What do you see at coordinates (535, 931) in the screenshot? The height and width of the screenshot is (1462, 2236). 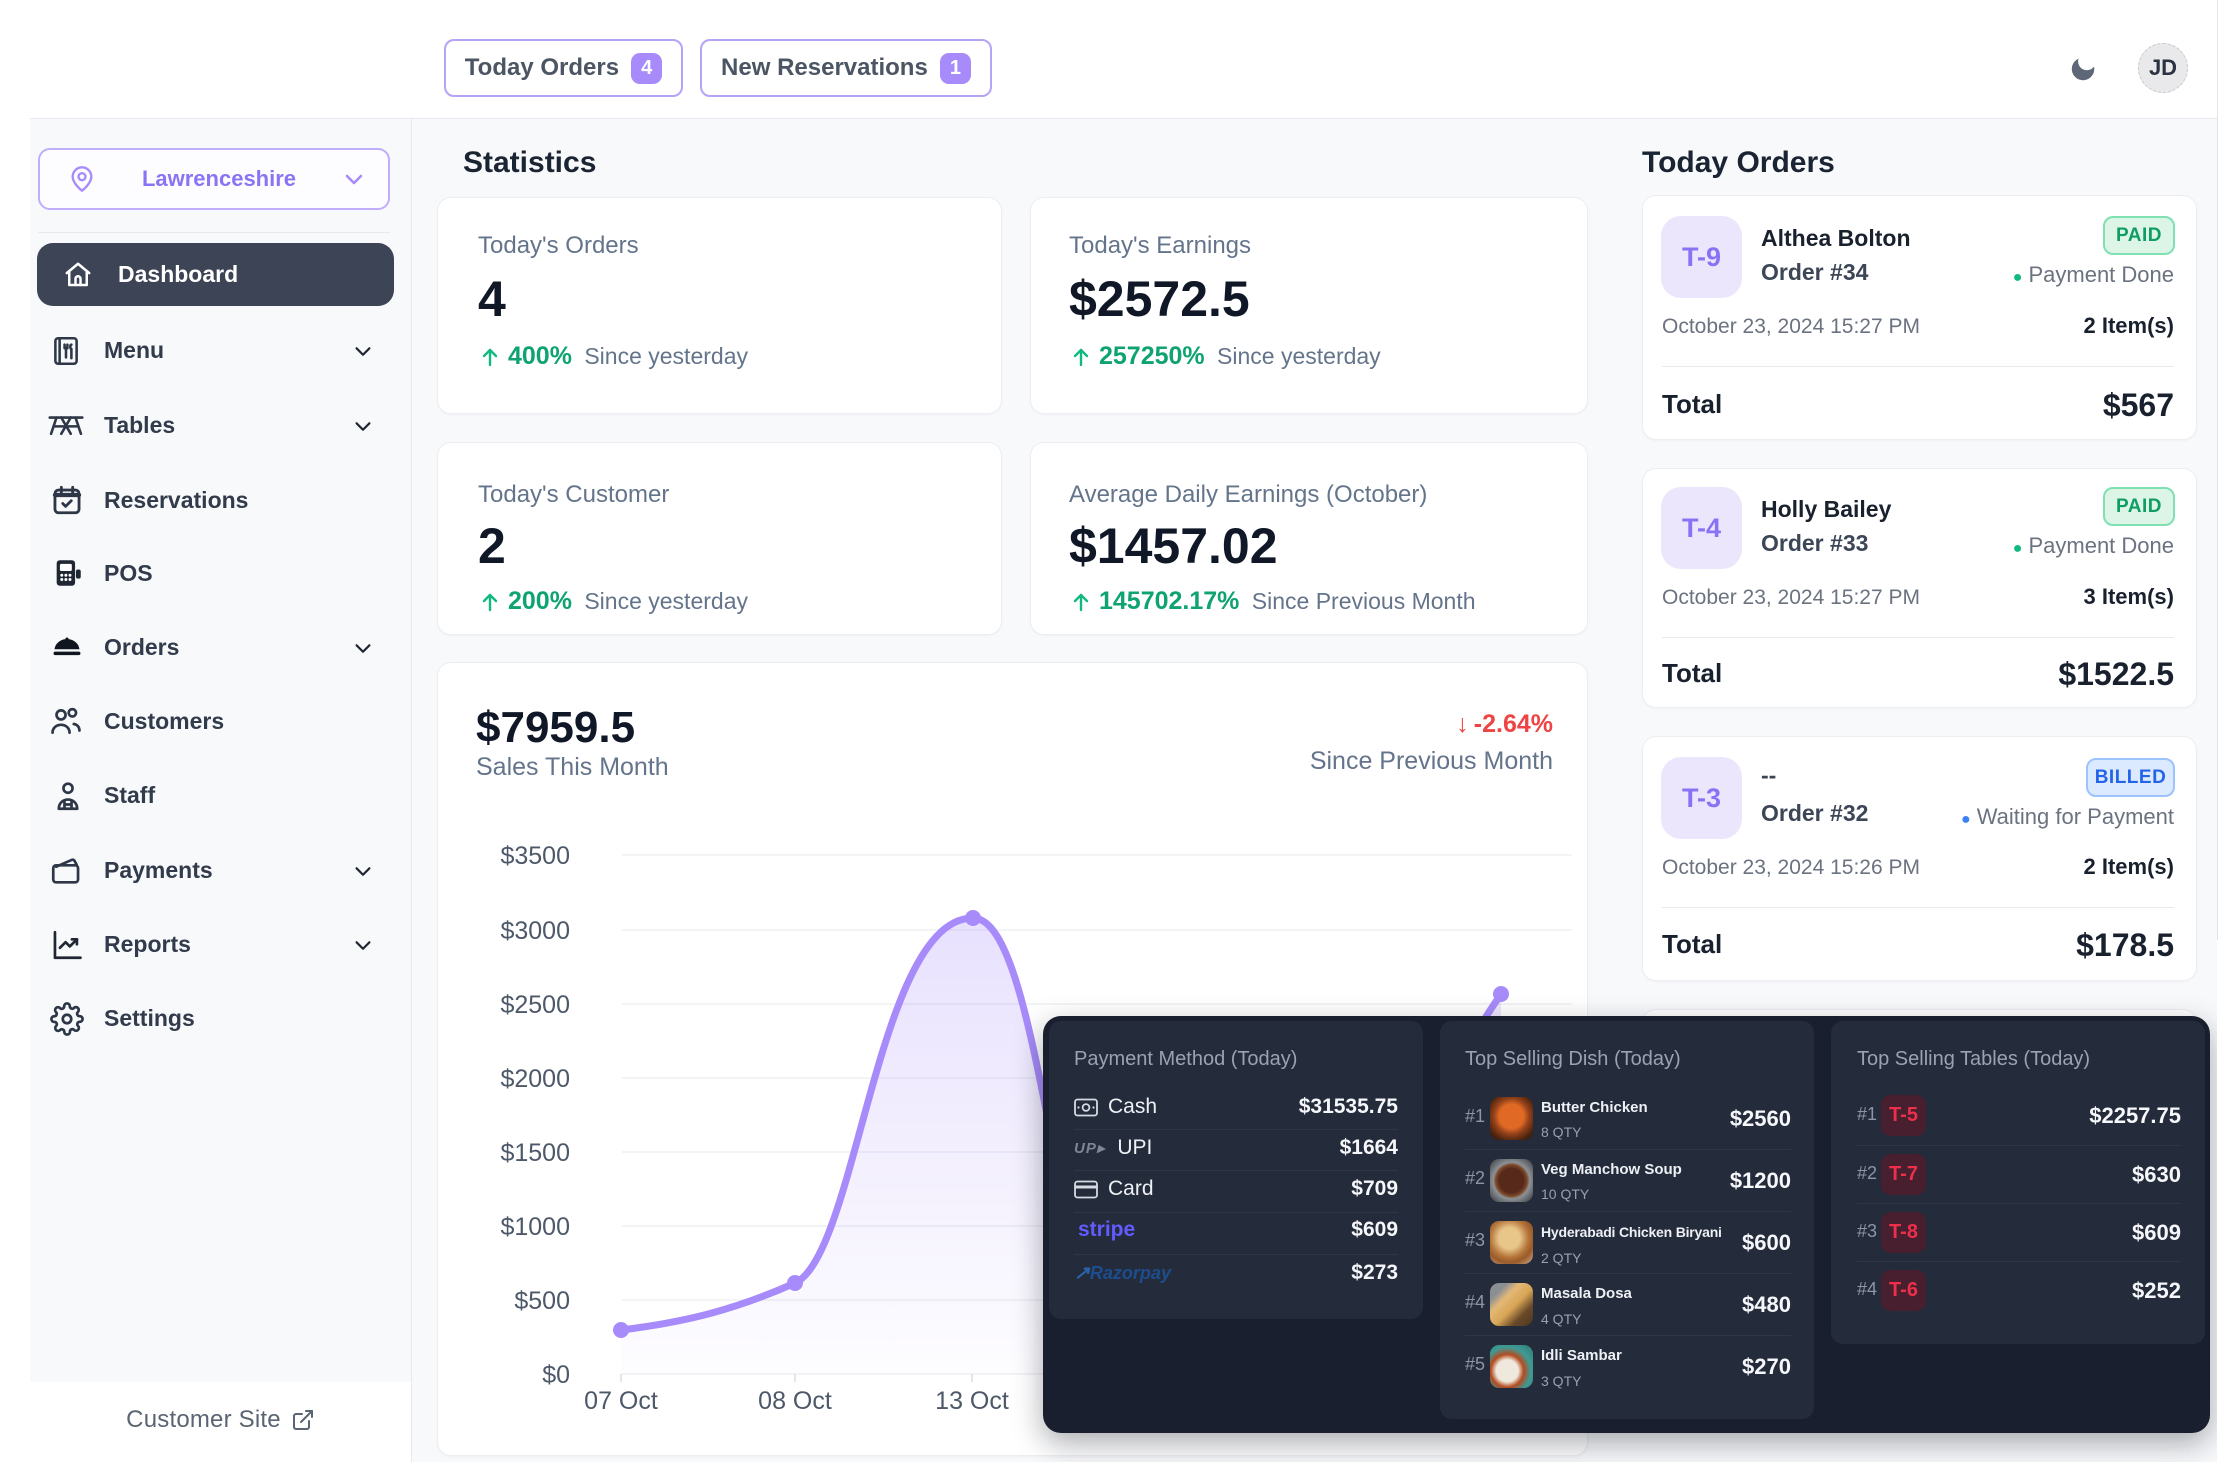 I see `svg-text: $3000` at bounding box center [535, 931].